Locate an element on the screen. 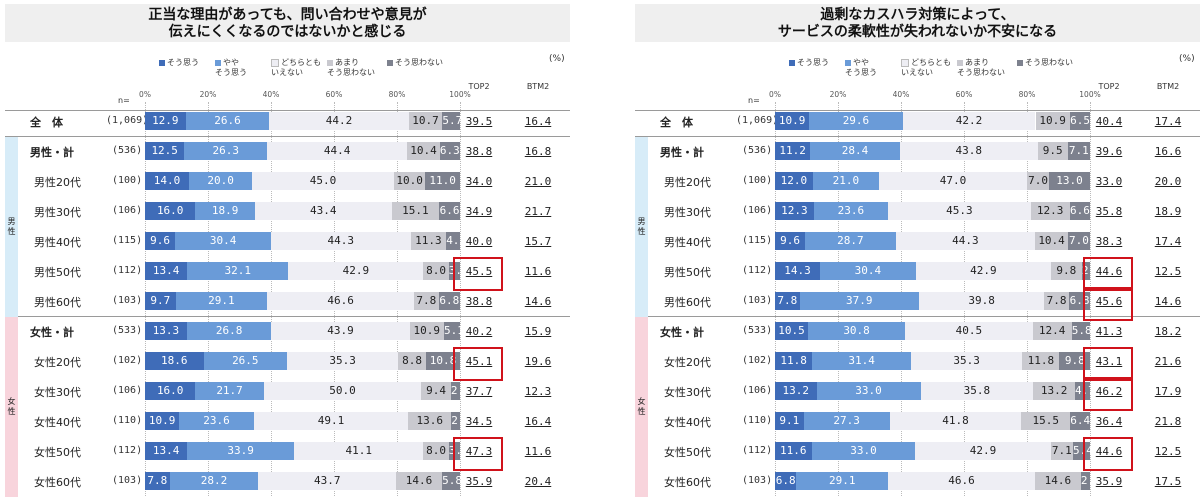  top2-value: 43.1 is located at coordinates (1109, 361).